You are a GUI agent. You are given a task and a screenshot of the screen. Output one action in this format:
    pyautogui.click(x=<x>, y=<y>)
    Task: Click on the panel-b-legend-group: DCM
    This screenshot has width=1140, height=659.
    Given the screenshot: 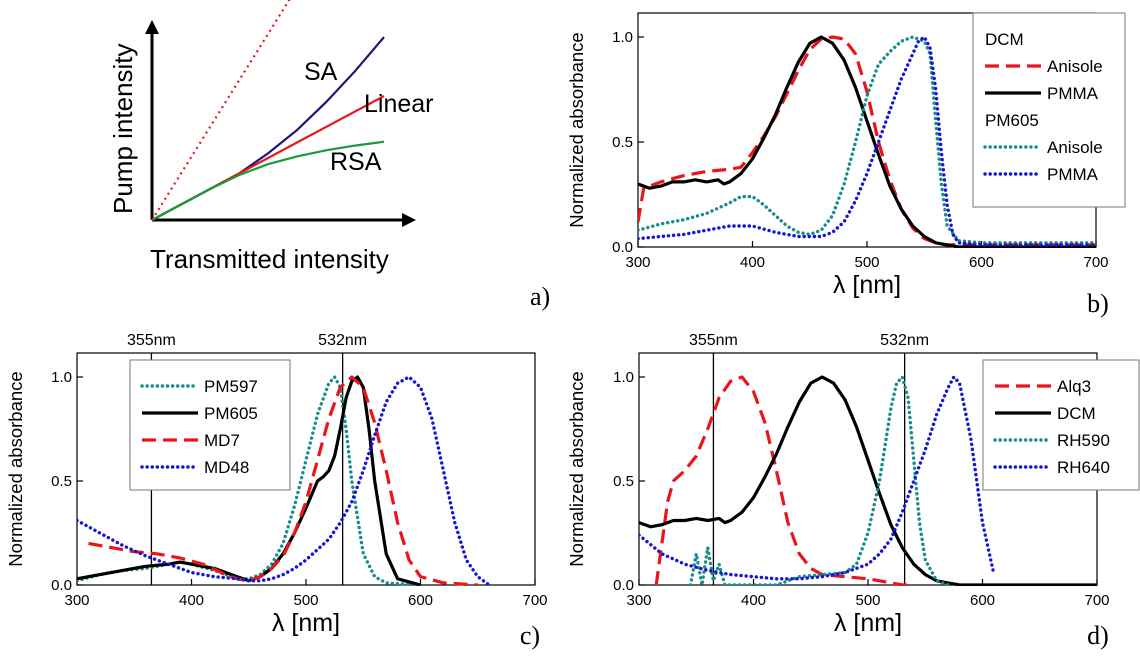 What is the action you would take?
    pyautogui.click(x=1004, y=39)
    